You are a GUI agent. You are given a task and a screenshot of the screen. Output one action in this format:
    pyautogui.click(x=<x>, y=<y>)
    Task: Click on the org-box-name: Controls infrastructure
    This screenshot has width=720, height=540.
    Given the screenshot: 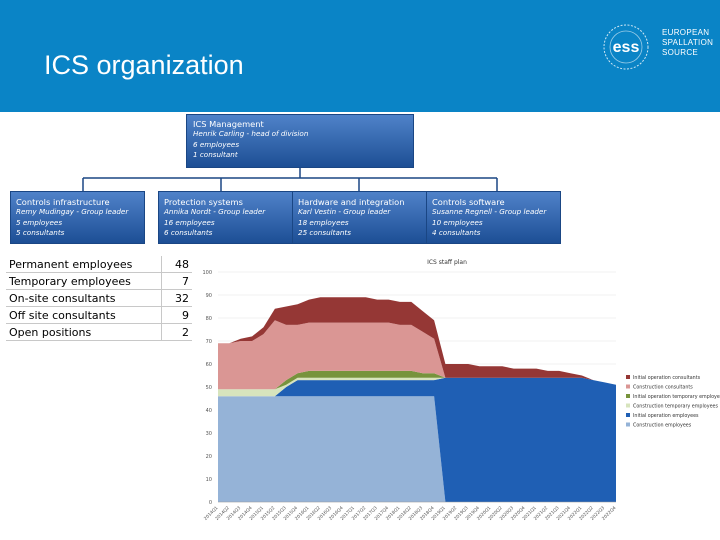 What is the action you would take?
    pyautogui.click(x=63, y=202)
    